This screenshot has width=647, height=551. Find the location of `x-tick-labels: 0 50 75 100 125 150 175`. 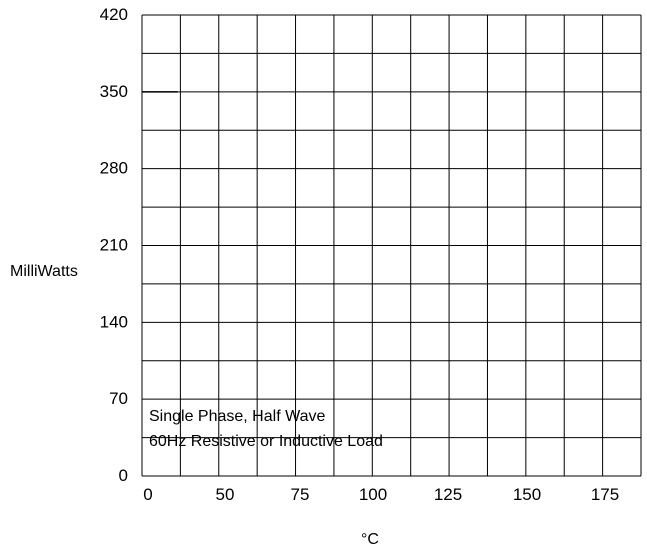

x-tick-labels: 0 50 75 100 125 150 175 is located at coordinates (381, 494).